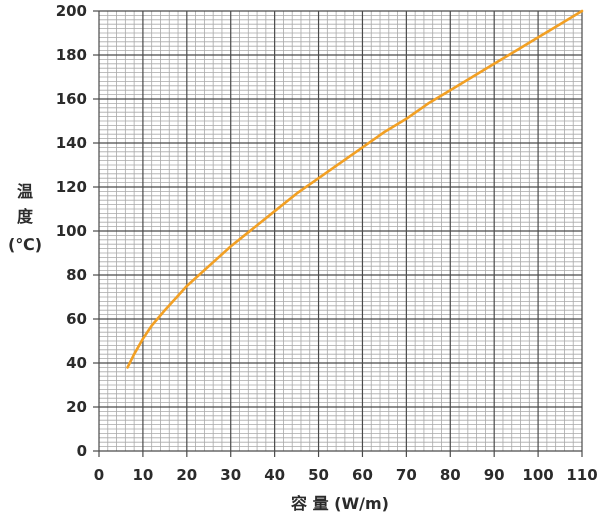 The width and height of the screenshot is (600, 520). I want to click on y-tick-label: 160, so click(71, 99).